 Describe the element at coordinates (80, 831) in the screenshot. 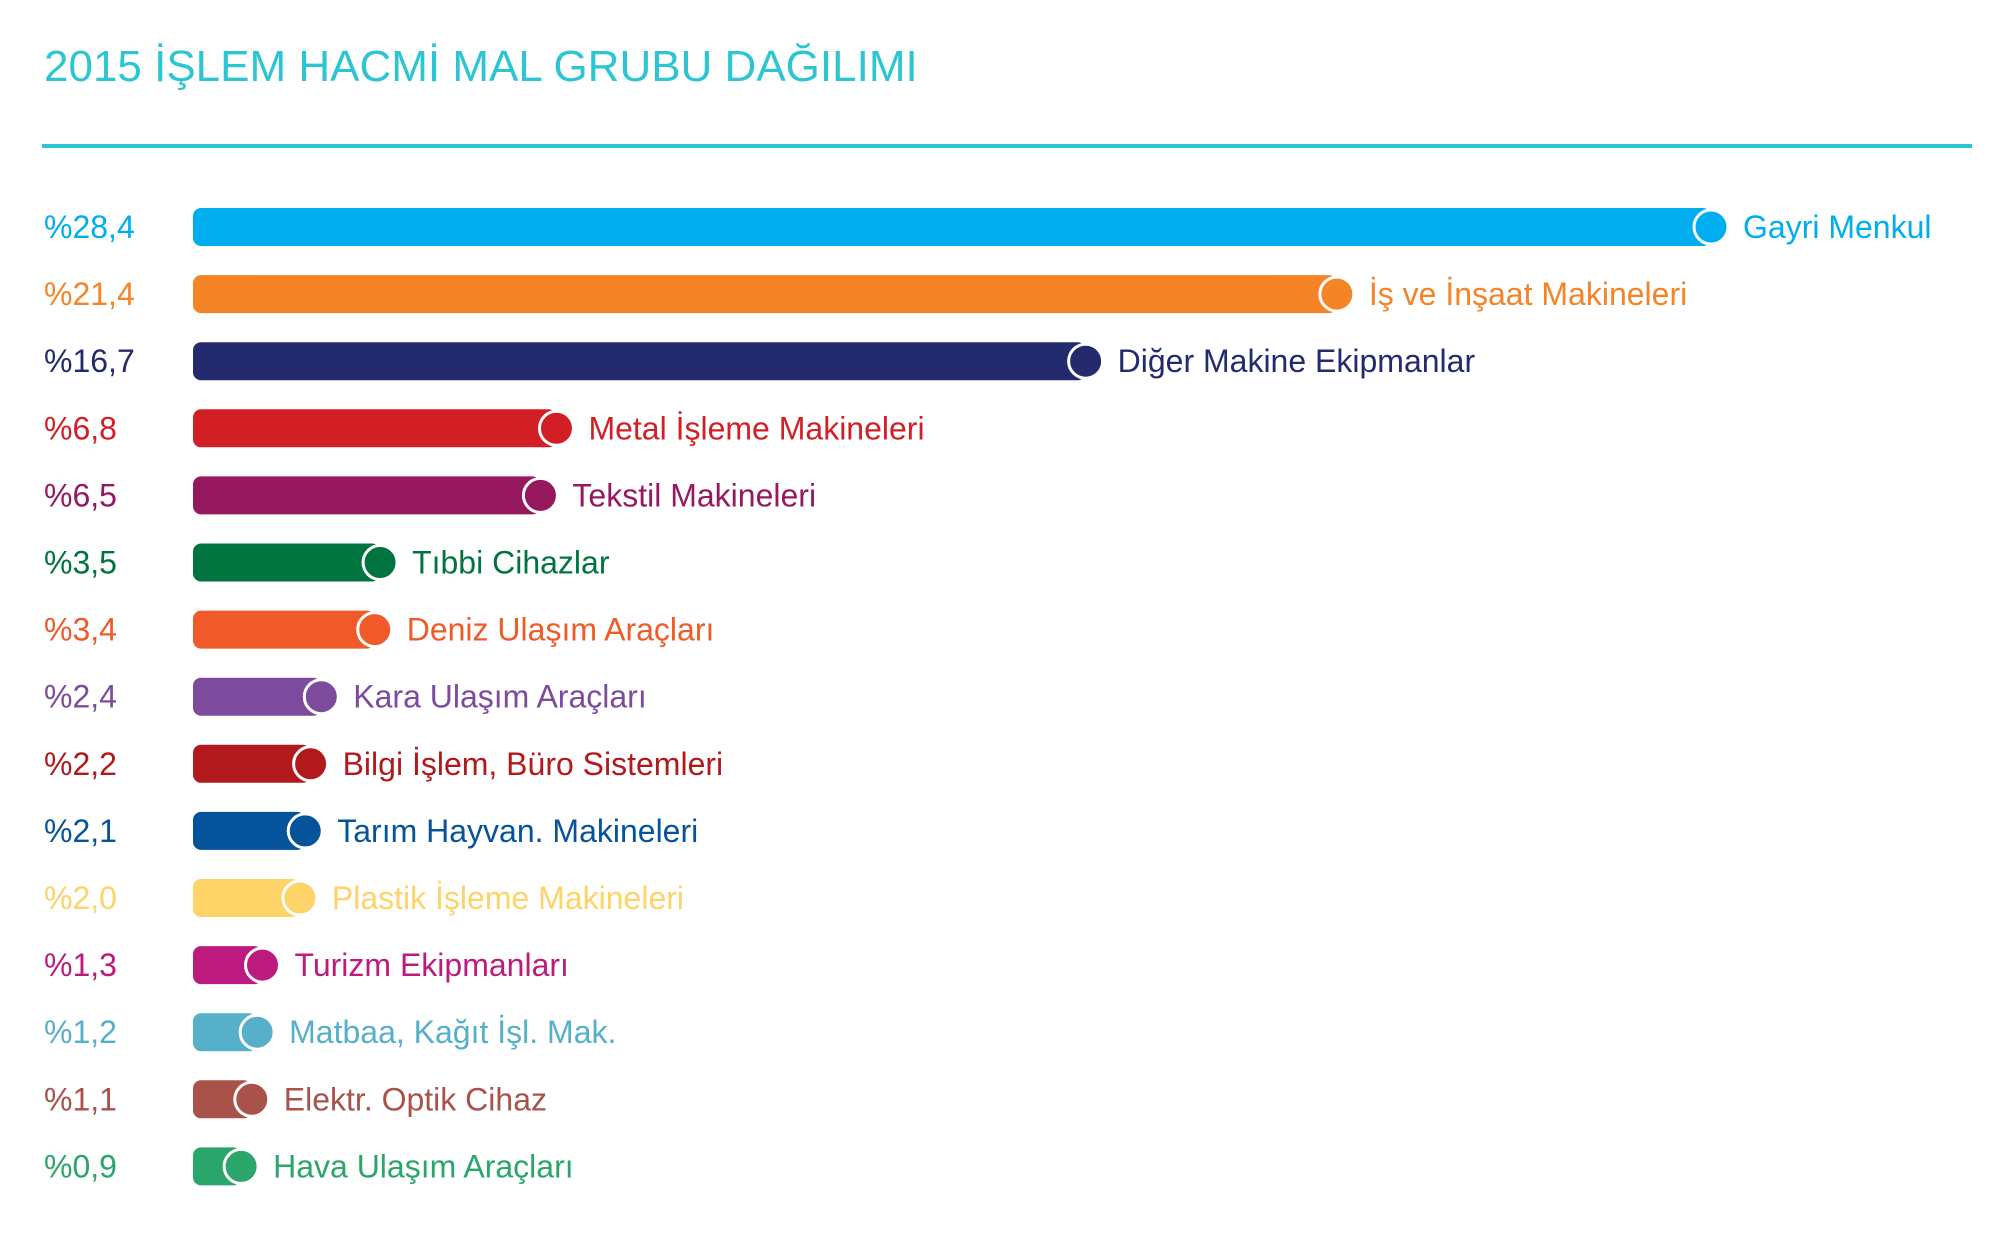

I see `value-label: %2,1` at that location.